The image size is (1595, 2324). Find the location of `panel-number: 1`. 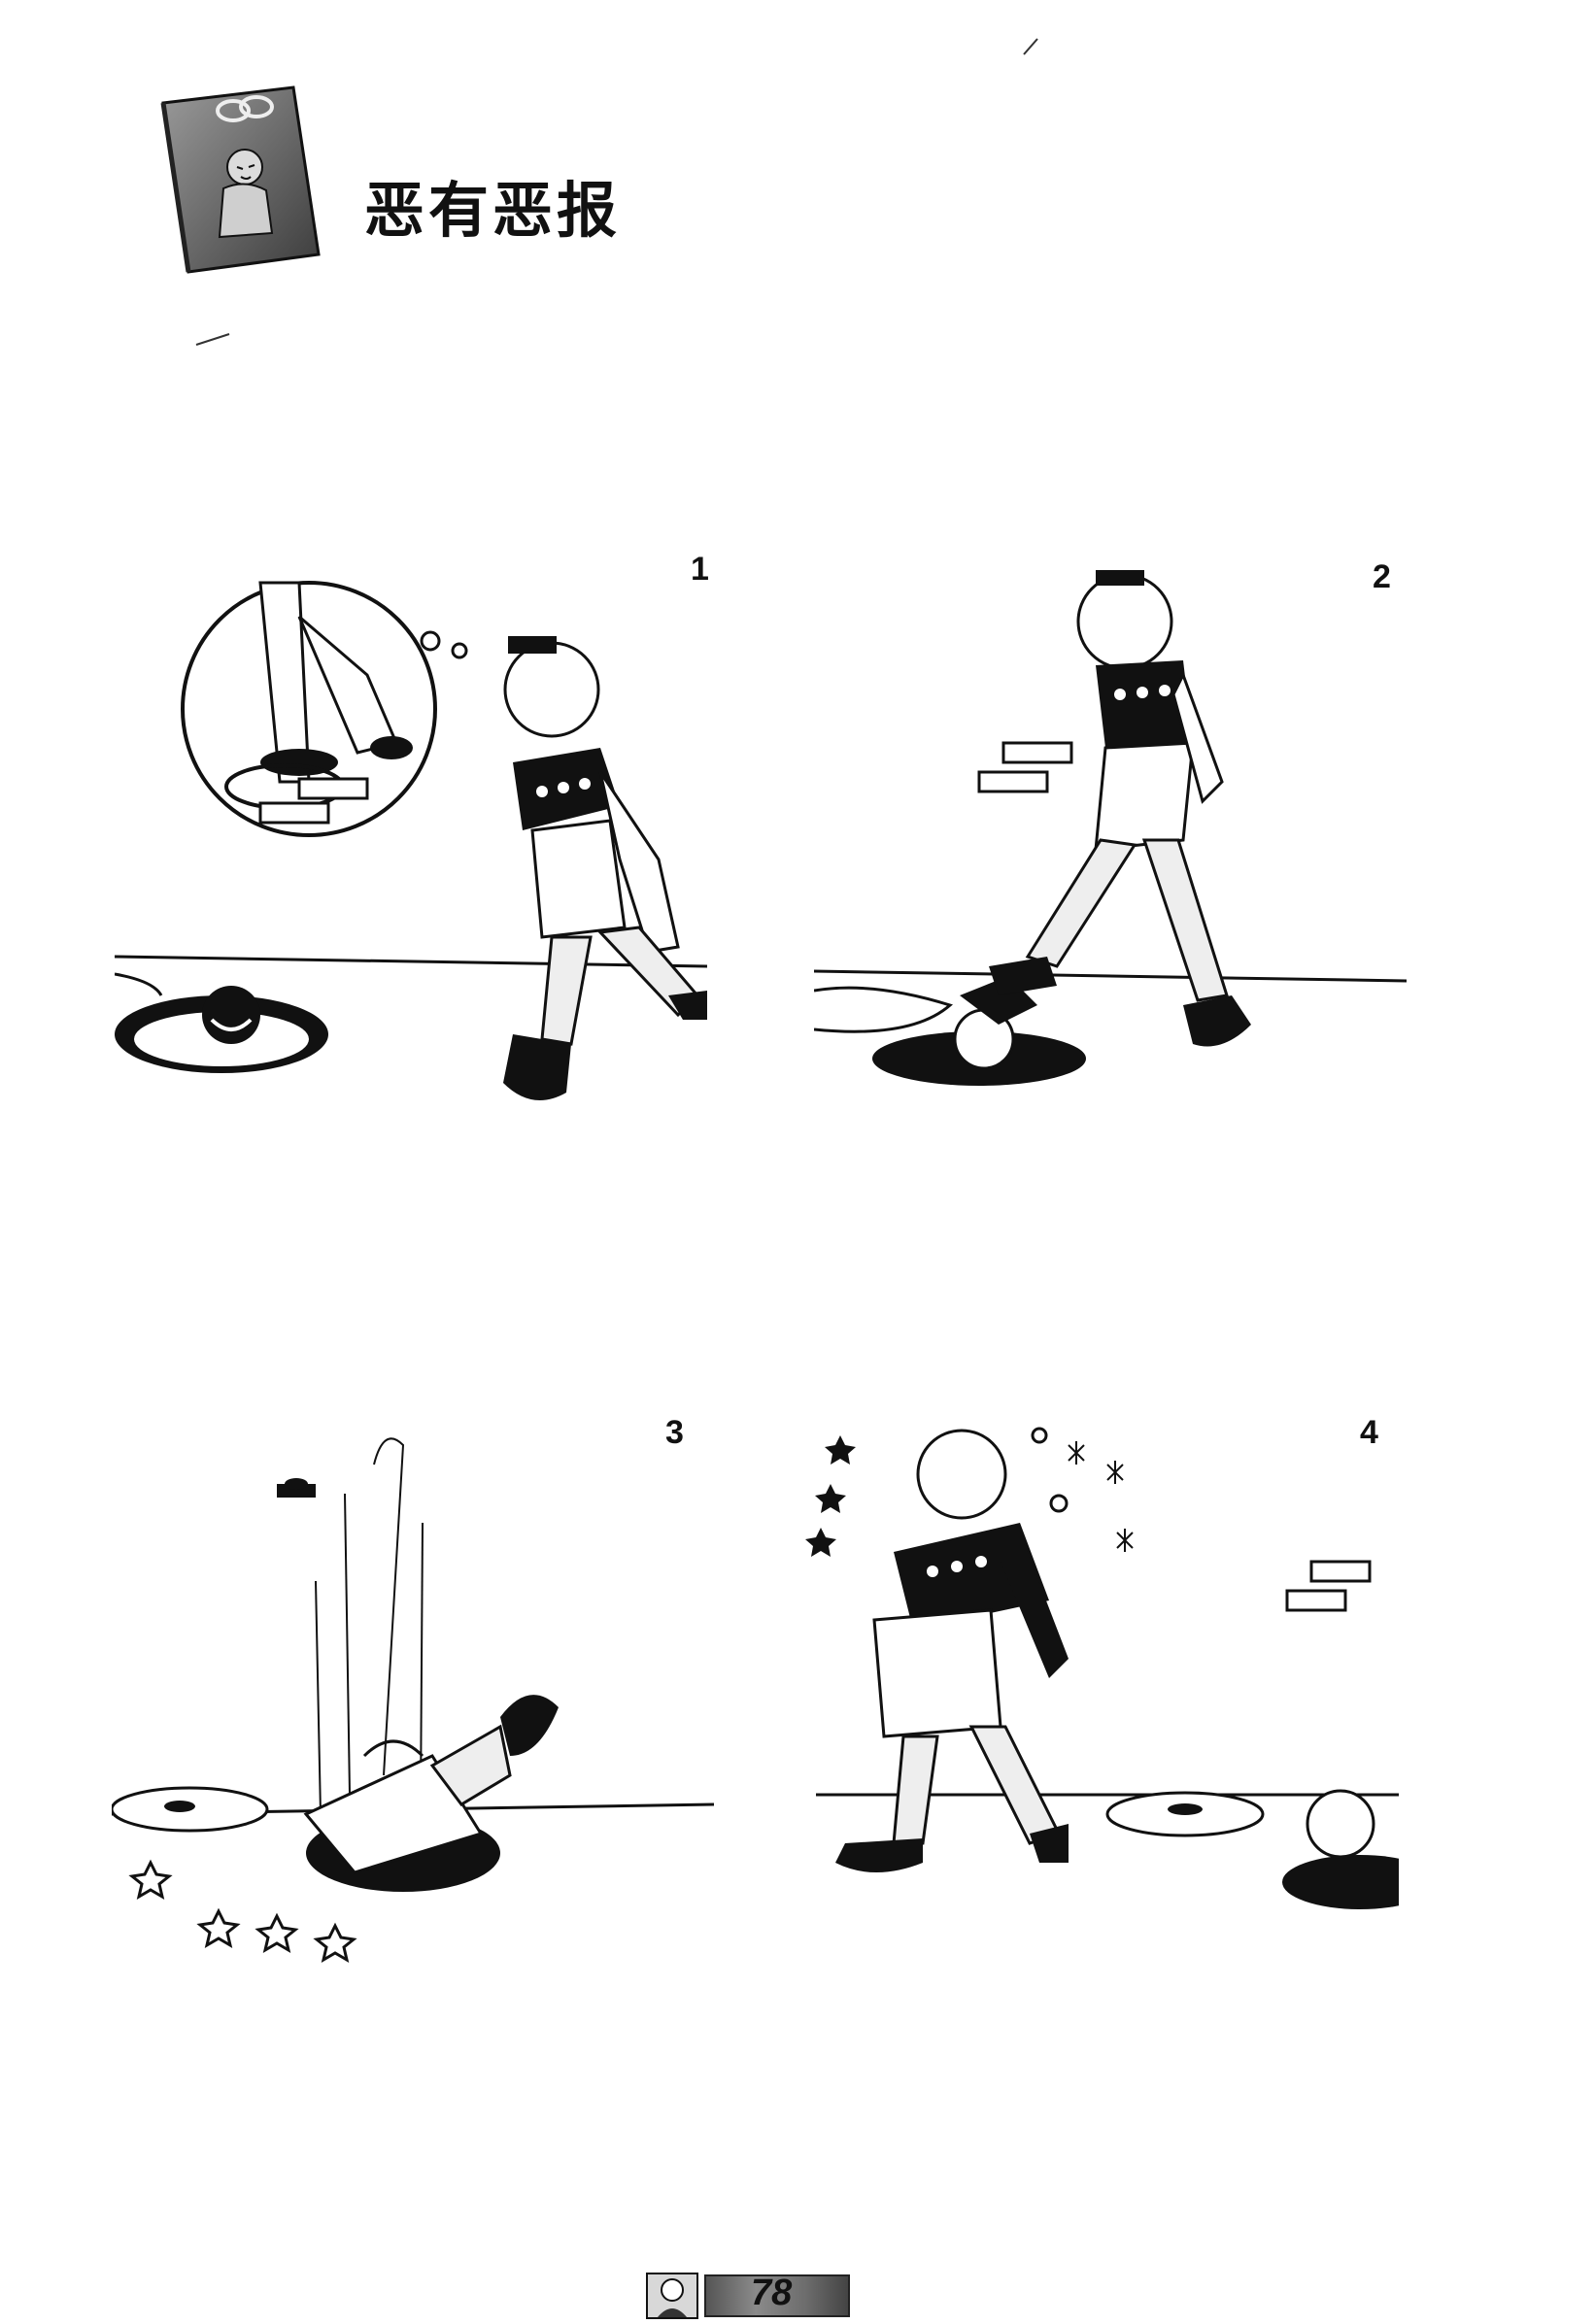

panel-number: 1 is located at coordinates (700, 569).